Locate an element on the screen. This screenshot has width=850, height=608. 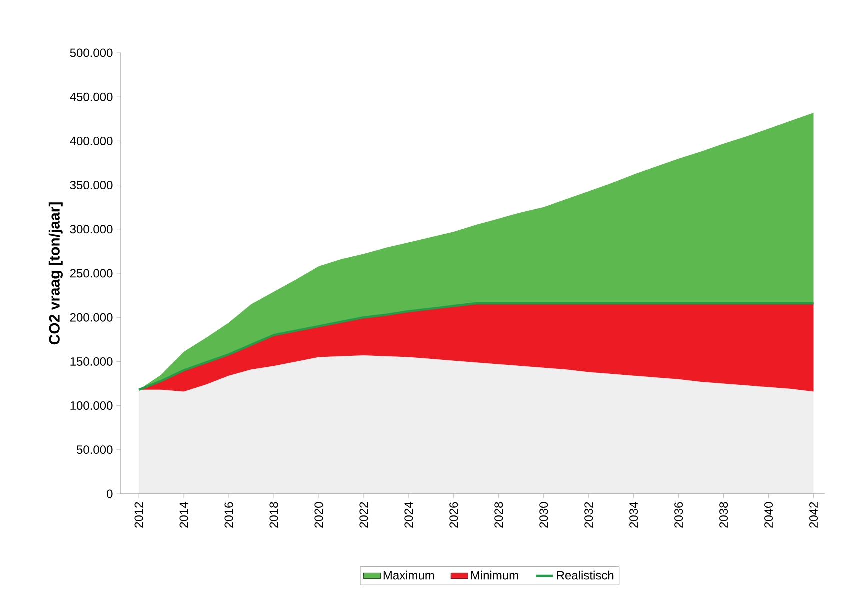
y-tick-label: 300.000 is located at coordinates (91, 229).